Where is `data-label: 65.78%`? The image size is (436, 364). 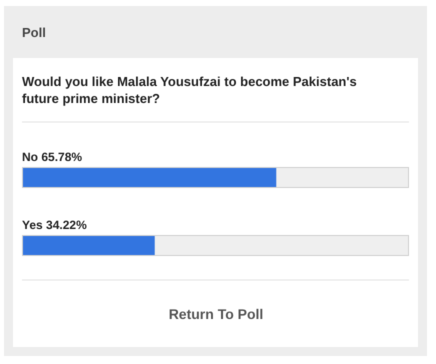 data-label: 65.78% is located at coordinates (61, 157).